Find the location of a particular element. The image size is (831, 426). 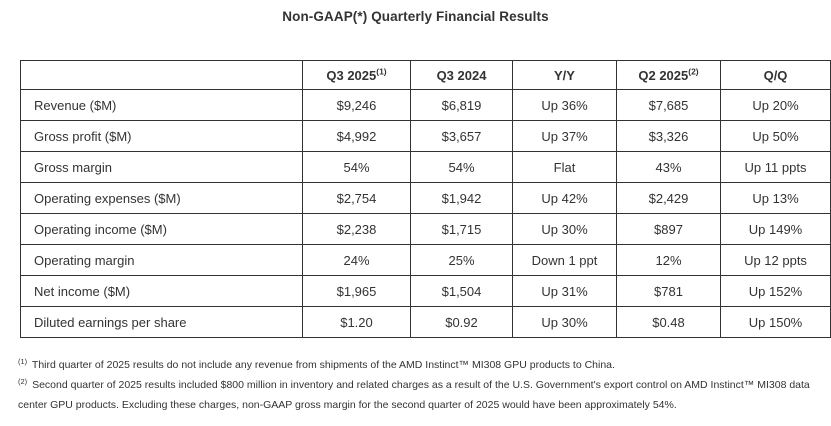

page-title: Non-GAAP(*) Quarterly Financial Results is located at coordinates (415, 16).